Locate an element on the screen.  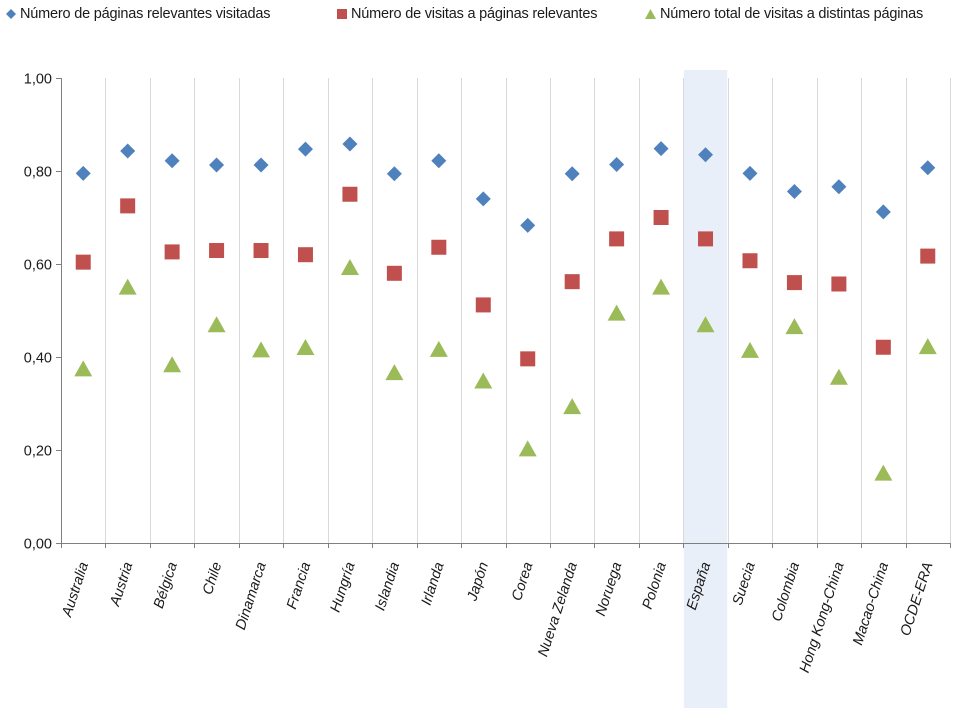
diamond-icon is located at coordinates (11, 14).